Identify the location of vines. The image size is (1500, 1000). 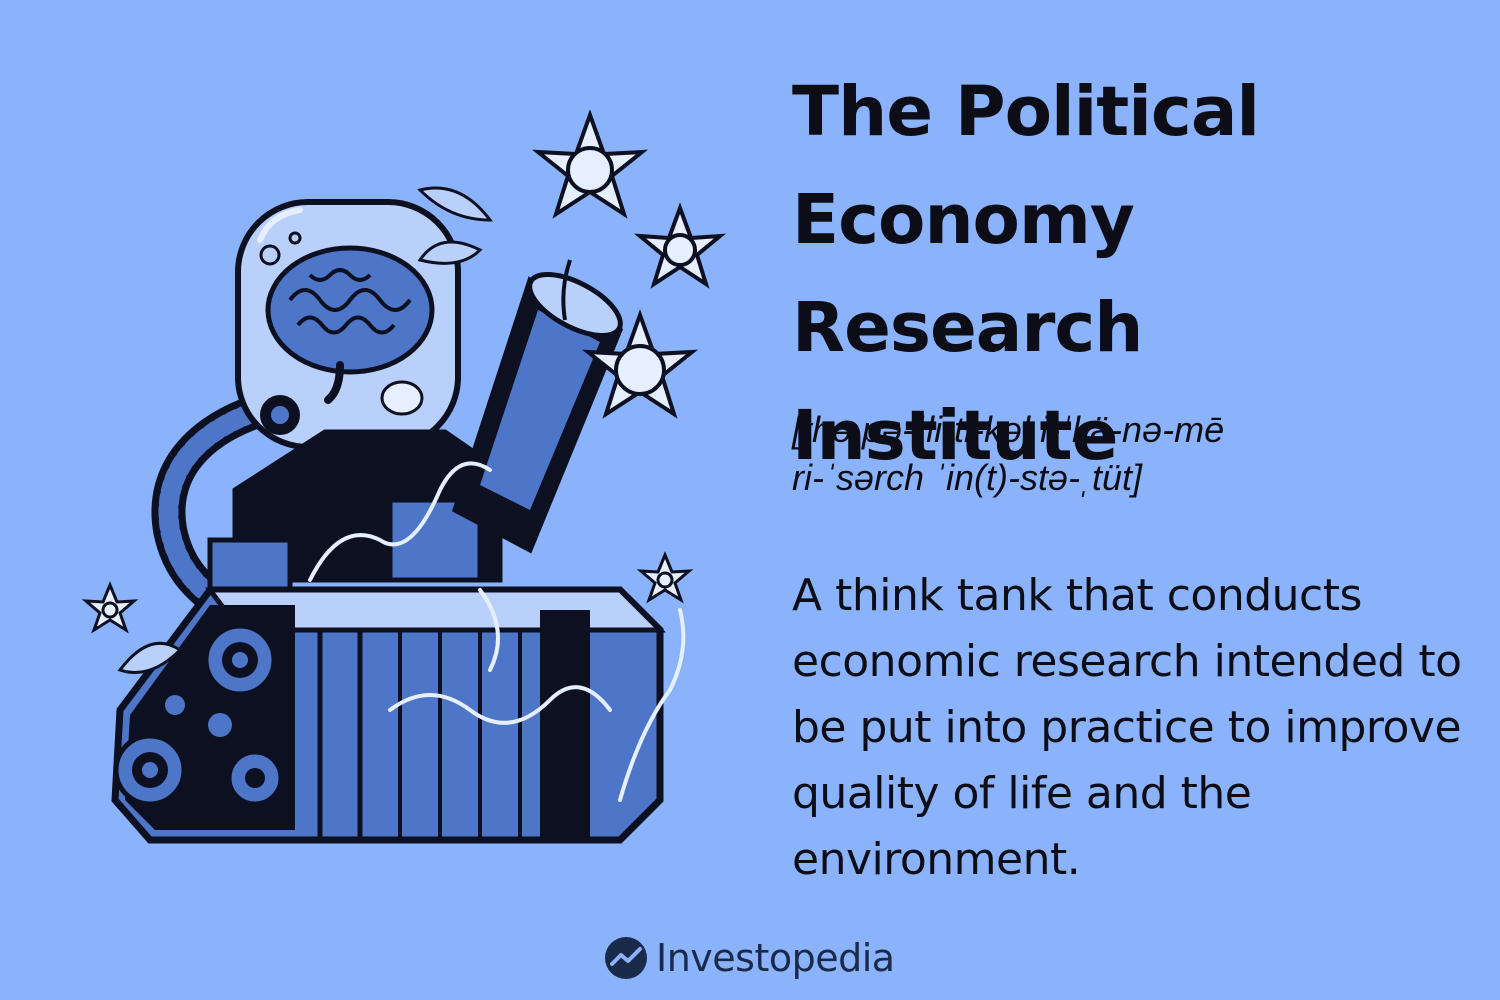
(497, 631).